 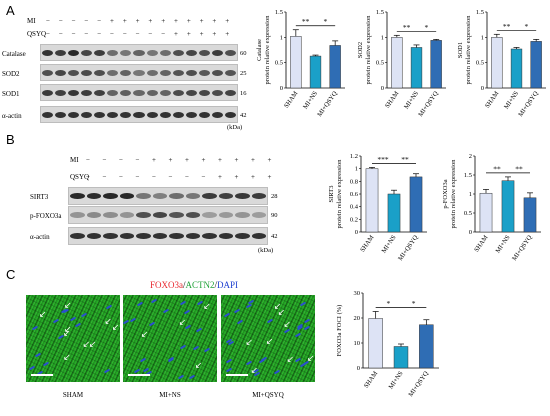 I want to click on blot-label-sod2: SOD2, so click(x=11, y=74).